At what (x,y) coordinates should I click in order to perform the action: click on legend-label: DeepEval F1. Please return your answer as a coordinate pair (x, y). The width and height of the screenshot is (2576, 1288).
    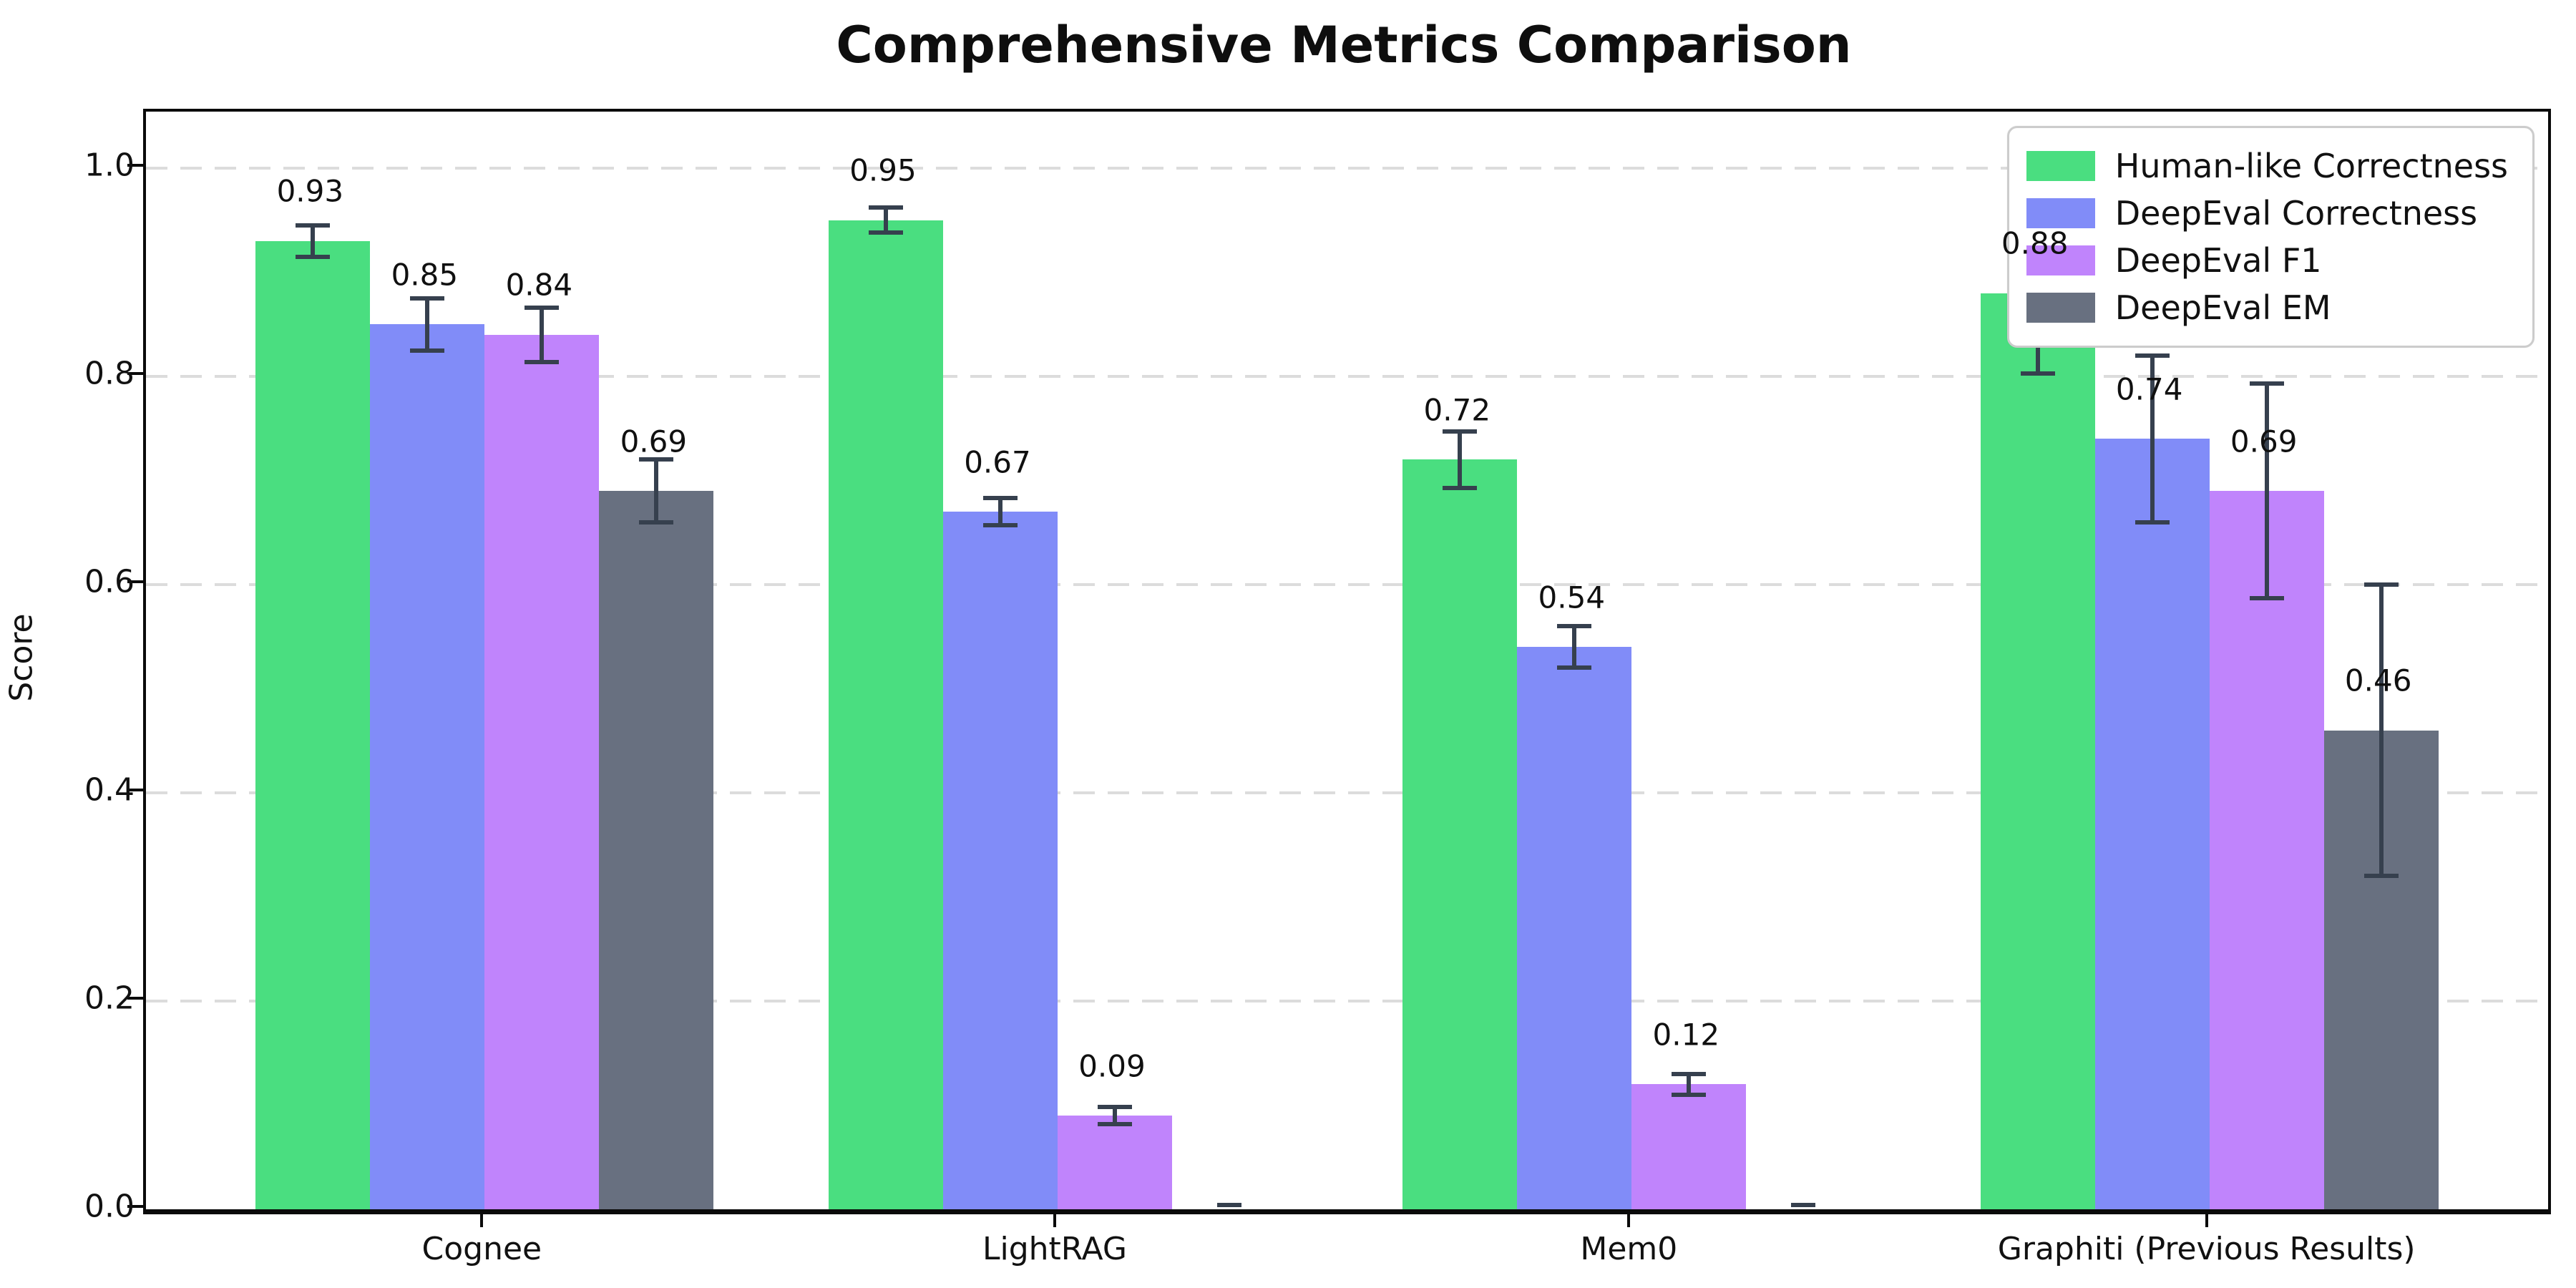
    Looking at the image, I should click on (2218, 260).